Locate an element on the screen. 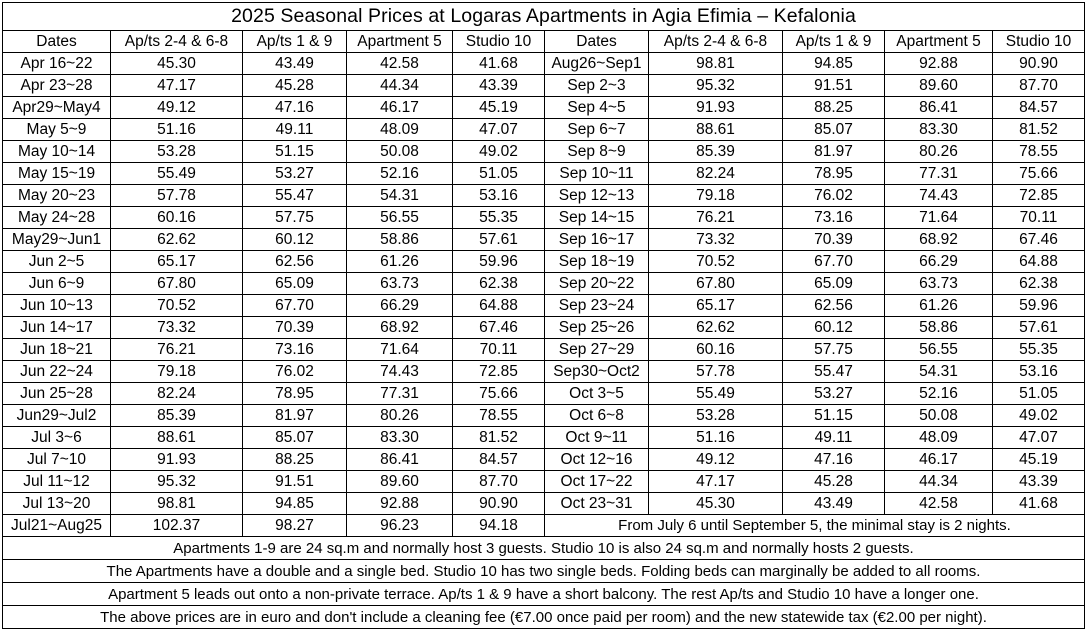 This screenshot has height=642, width=1087. left-price-studio-10: 59.96 is located at coordinates (498, 261).